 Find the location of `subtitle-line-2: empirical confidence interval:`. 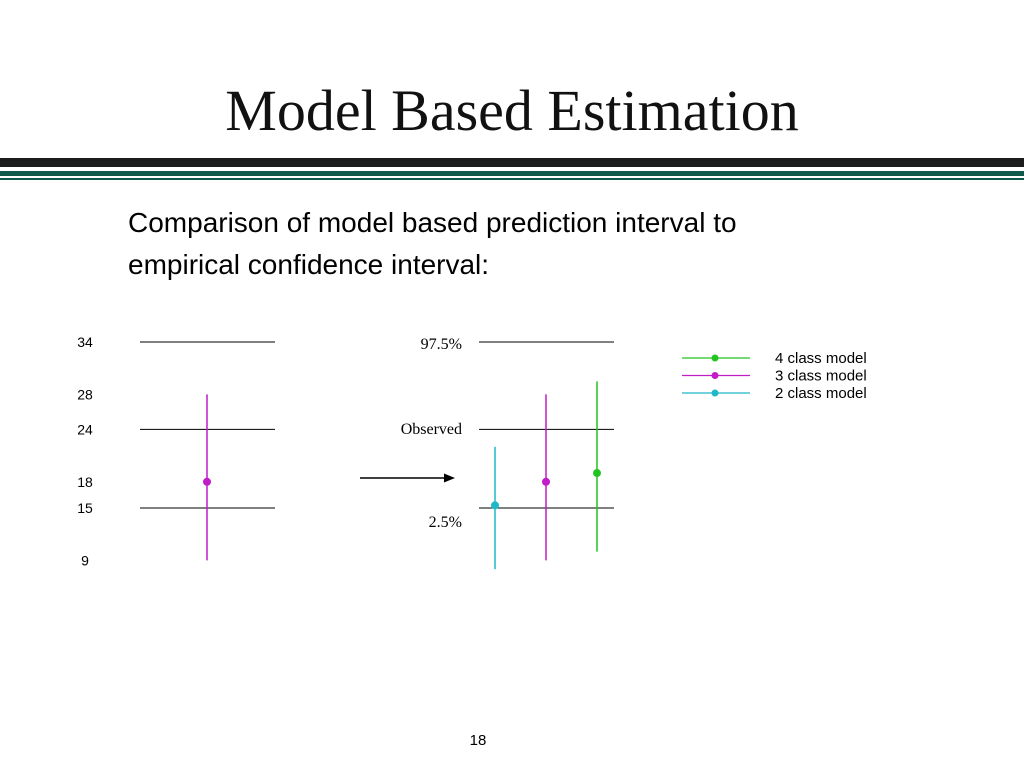

subtitle-line-2: empirical confidence interval: is located at coordinates (309, 264).